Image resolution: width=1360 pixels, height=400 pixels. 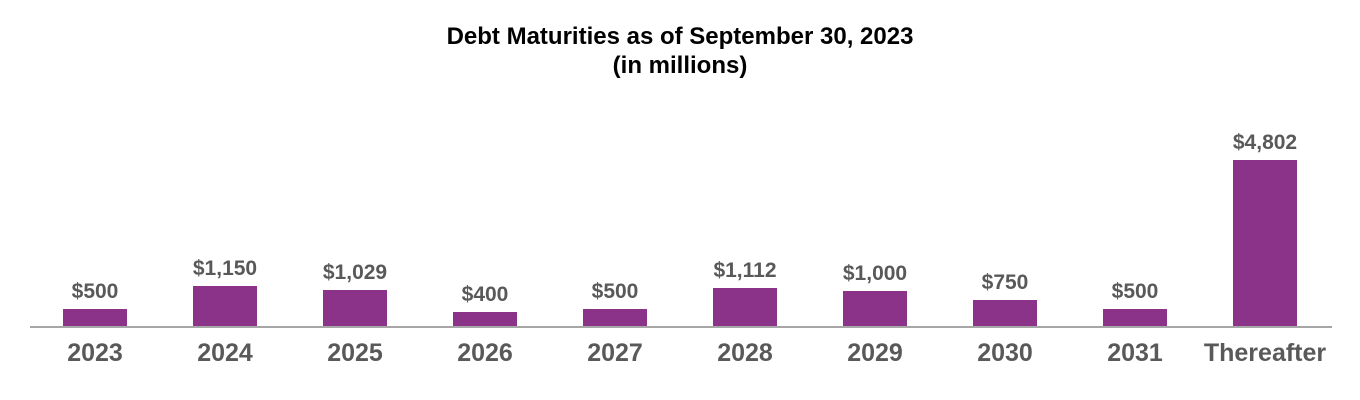 What do you see at coordinates (355, 272) in the screenshot?
I see `bar-value-label: $1,029` at bounding box center [355, 272].